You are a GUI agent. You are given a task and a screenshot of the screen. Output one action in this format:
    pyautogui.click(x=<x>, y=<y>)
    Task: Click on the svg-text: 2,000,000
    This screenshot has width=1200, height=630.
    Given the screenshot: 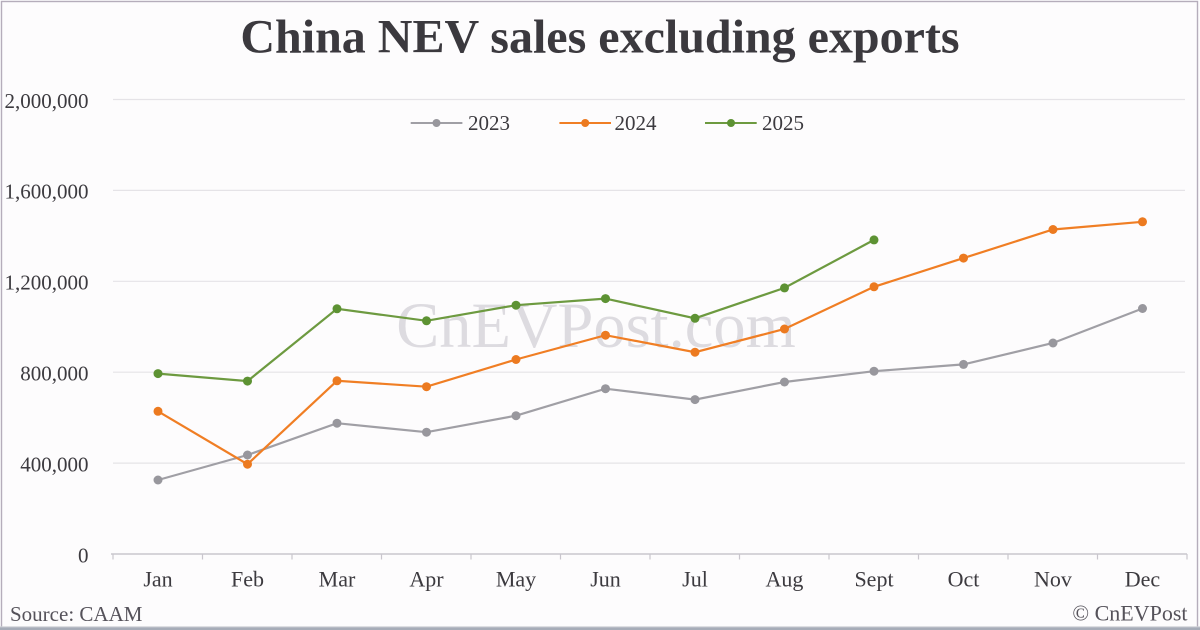 What is the action you would take?
    pyautogui.click(x=47, y=101)
    